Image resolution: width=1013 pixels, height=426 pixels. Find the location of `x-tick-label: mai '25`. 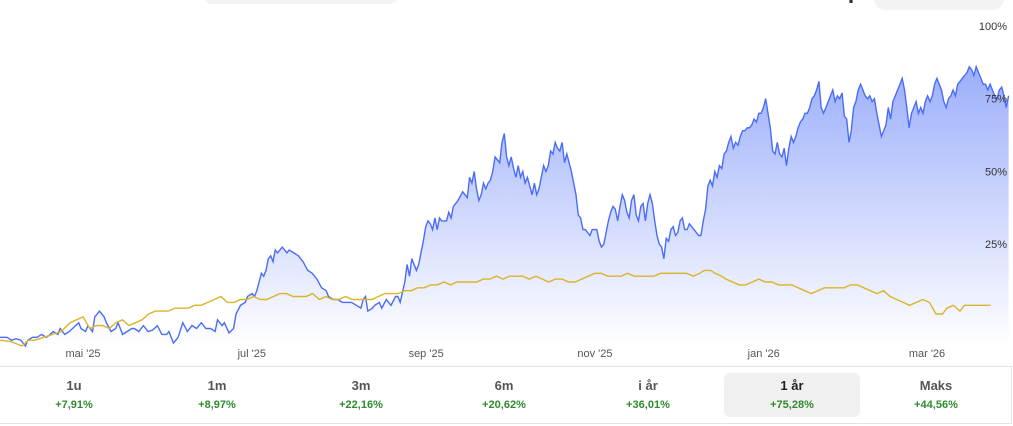

x-tick-label: mai '25 is located at coordinates (82, 354).